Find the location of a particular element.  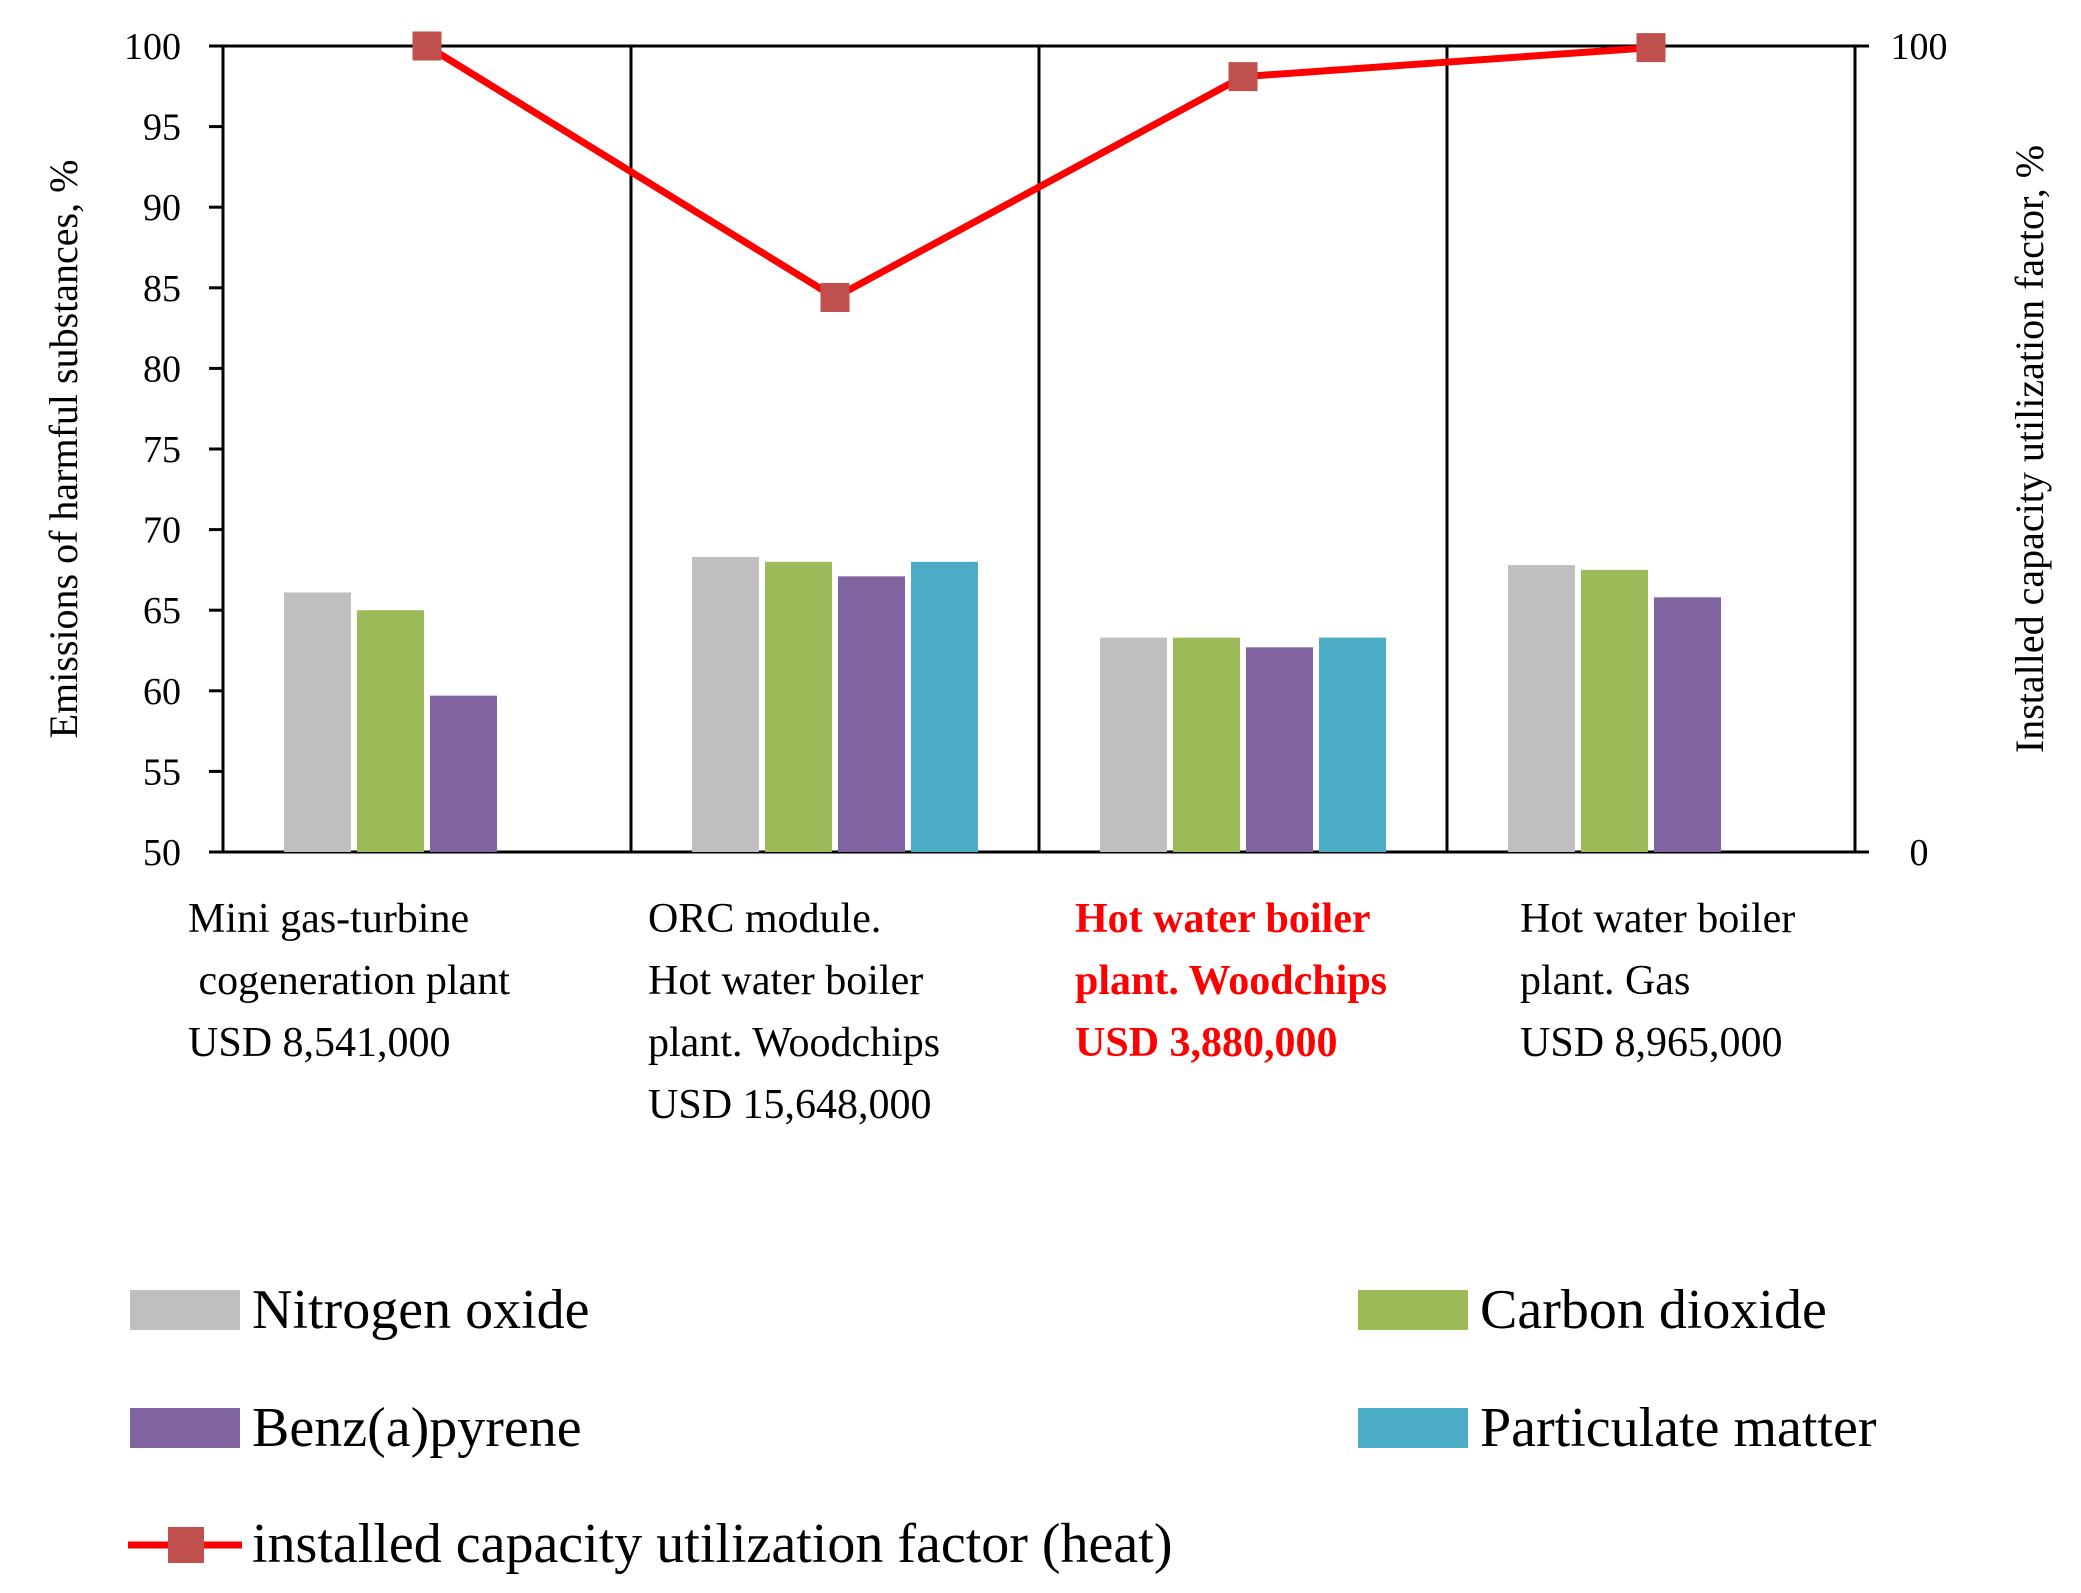

y-tick-label: 85 is located at coordinates (162, 289).